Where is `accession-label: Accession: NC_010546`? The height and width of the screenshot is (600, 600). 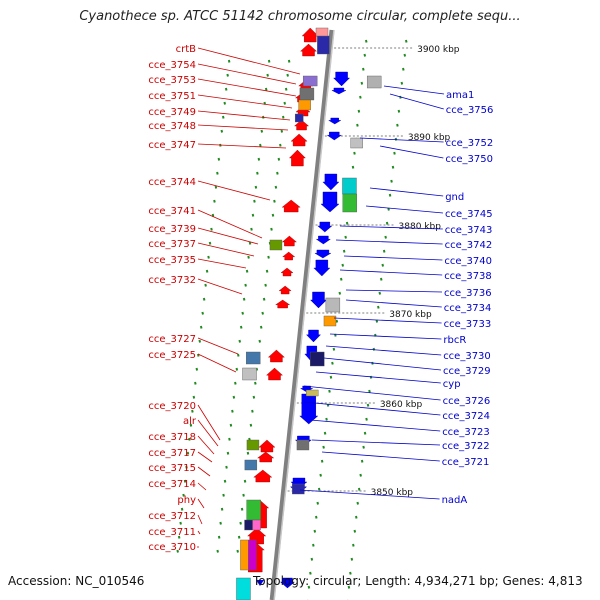
accession-label: Accession: NC_010546 is located at coordinates (76, 581).